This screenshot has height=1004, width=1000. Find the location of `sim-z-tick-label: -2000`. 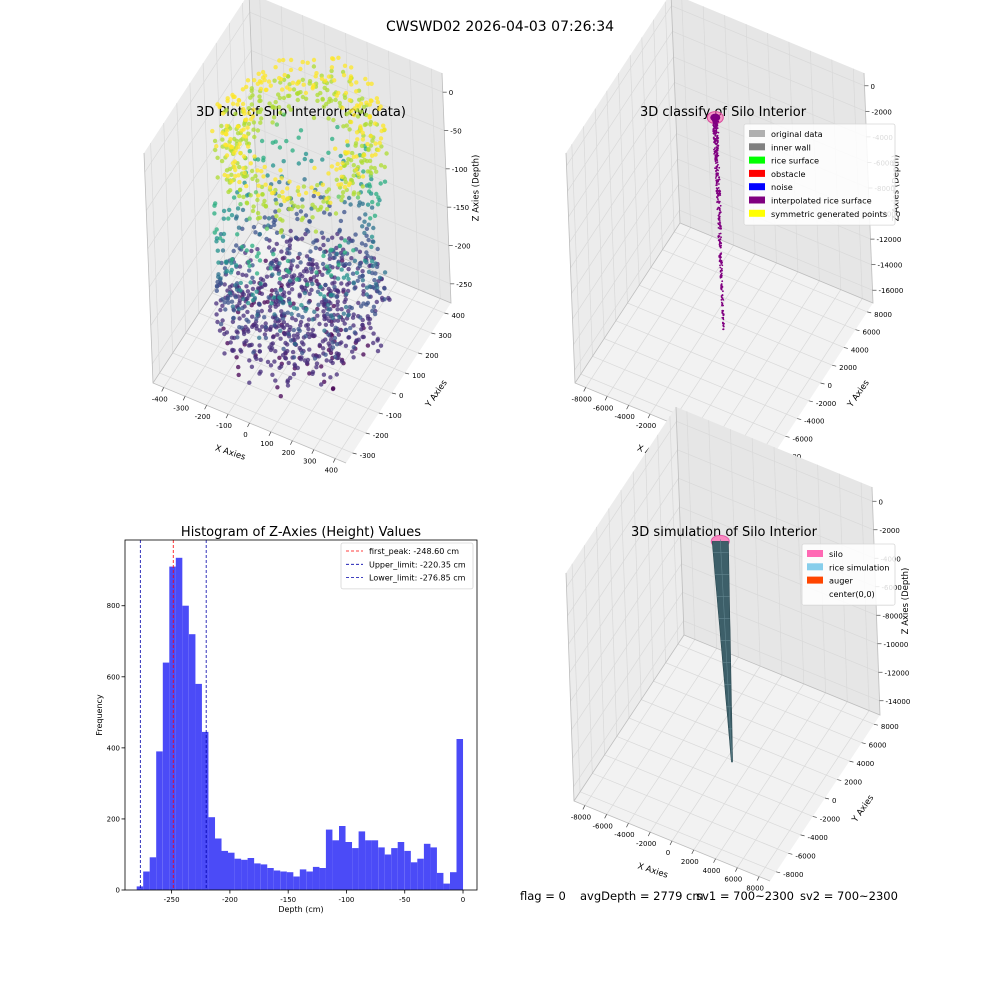

sim-z-tick-label: -2000 is located at coordinates (890, 531).